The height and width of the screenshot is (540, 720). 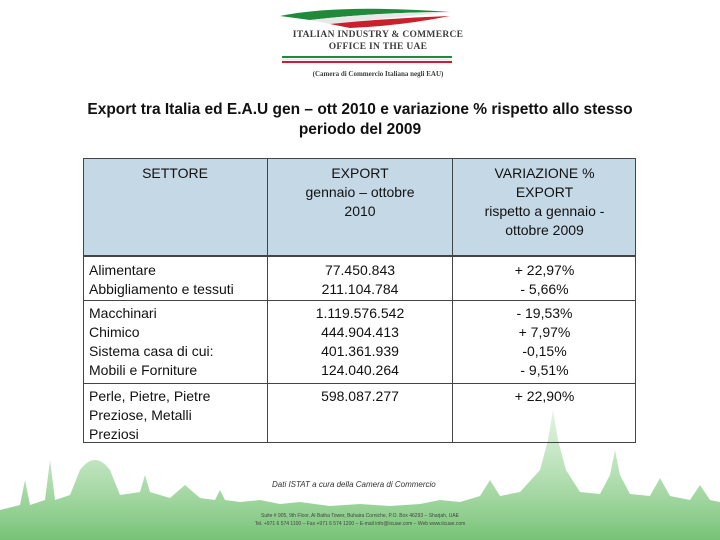 I want to click on logo-emblem, so click(x=366, y=35).